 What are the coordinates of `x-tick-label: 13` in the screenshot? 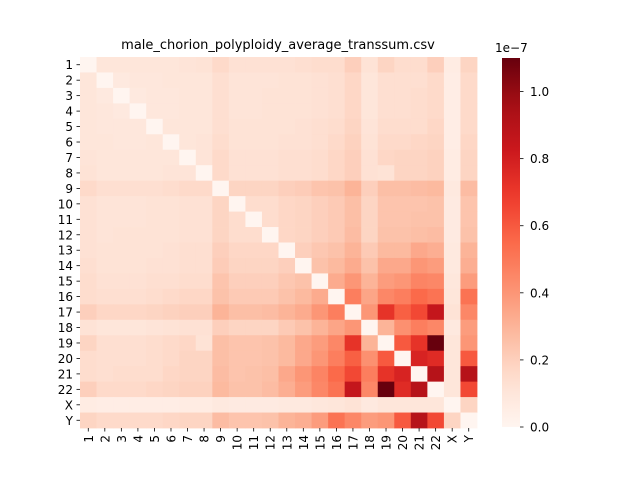 It's located at (287, 442).